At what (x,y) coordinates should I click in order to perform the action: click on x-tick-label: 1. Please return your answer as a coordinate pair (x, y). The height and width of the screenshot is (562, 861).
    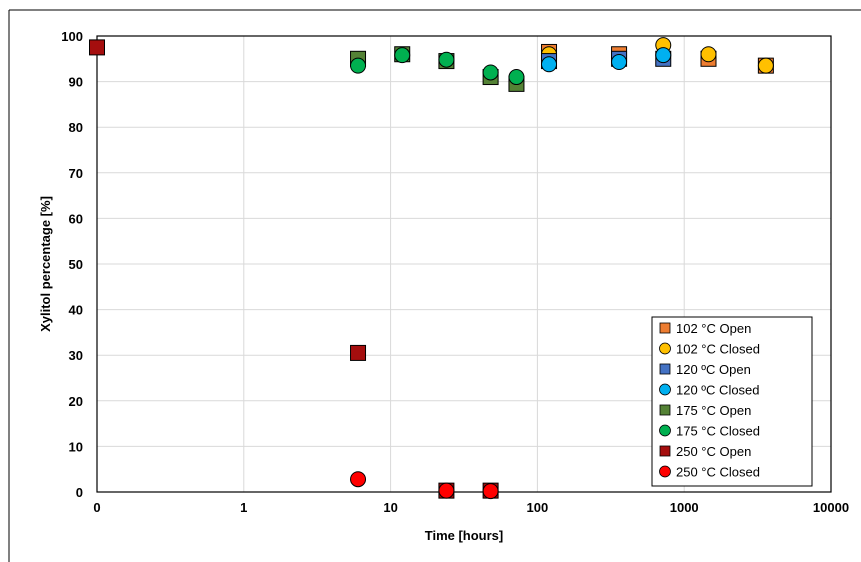
    Looking at the image, I should click on (243, 507).